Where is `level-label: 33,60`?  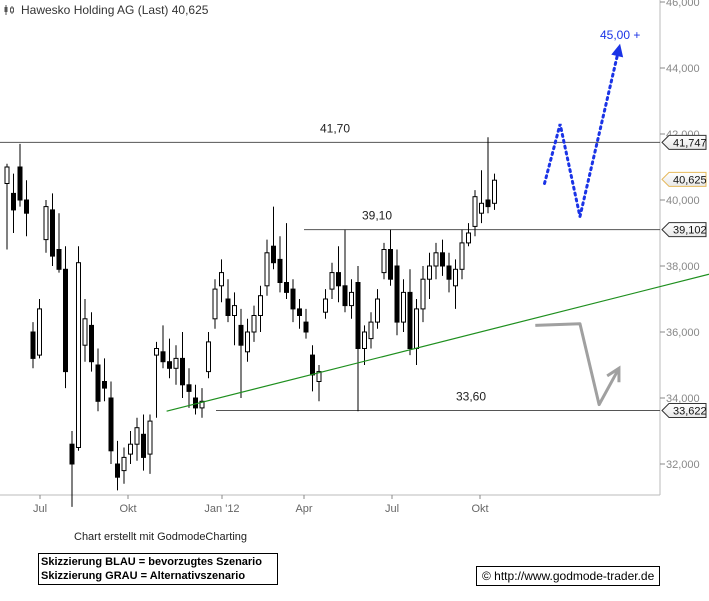 level-label: 33,60 is located at coordinates (471, 396).